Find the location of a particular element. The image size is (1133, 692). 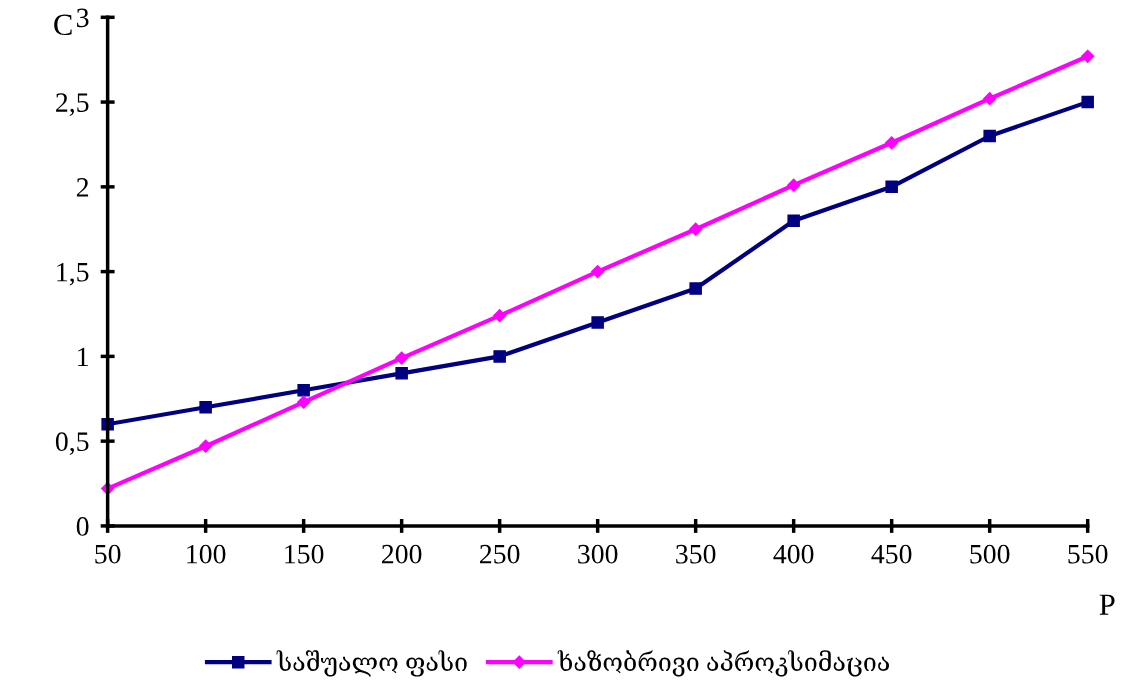

x-tick-label: 550 is located at coordinates (1088, 554).